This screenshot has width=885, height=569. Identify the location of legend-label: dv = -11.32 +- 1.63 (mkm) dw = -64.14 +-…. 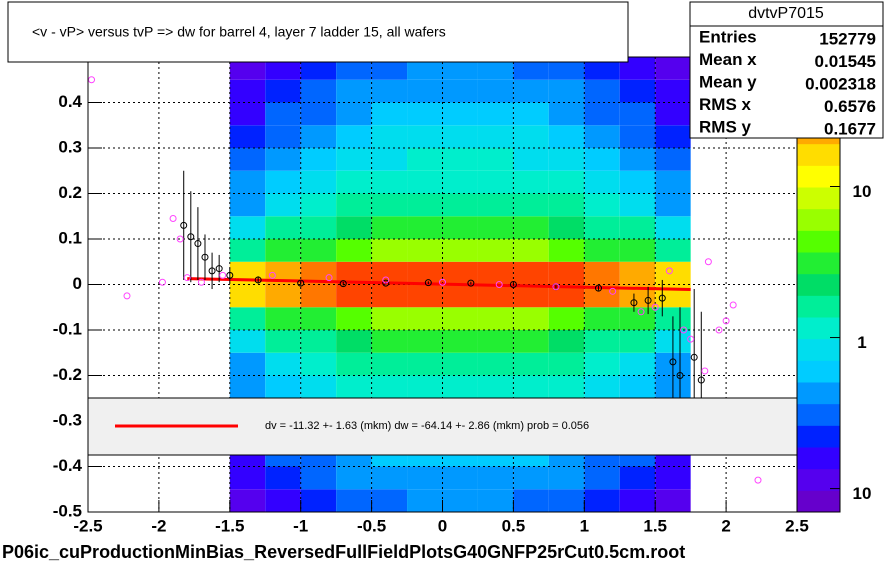
(427, 426).